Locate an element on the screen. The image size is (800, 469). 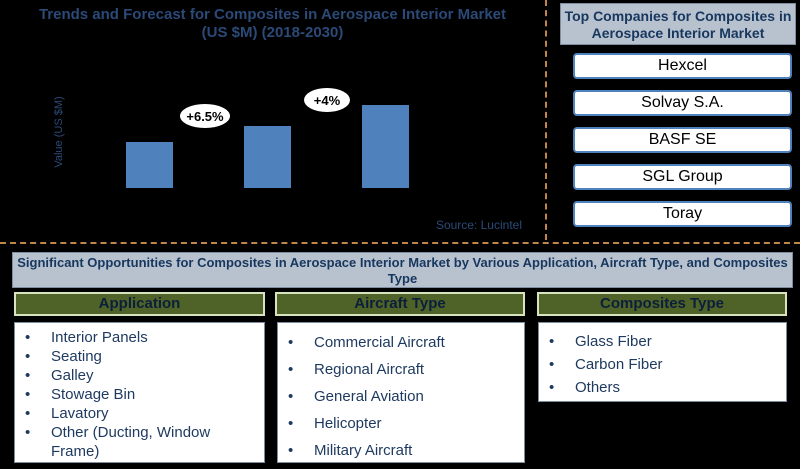
application-header: Application is located at coordinates (139, 304).